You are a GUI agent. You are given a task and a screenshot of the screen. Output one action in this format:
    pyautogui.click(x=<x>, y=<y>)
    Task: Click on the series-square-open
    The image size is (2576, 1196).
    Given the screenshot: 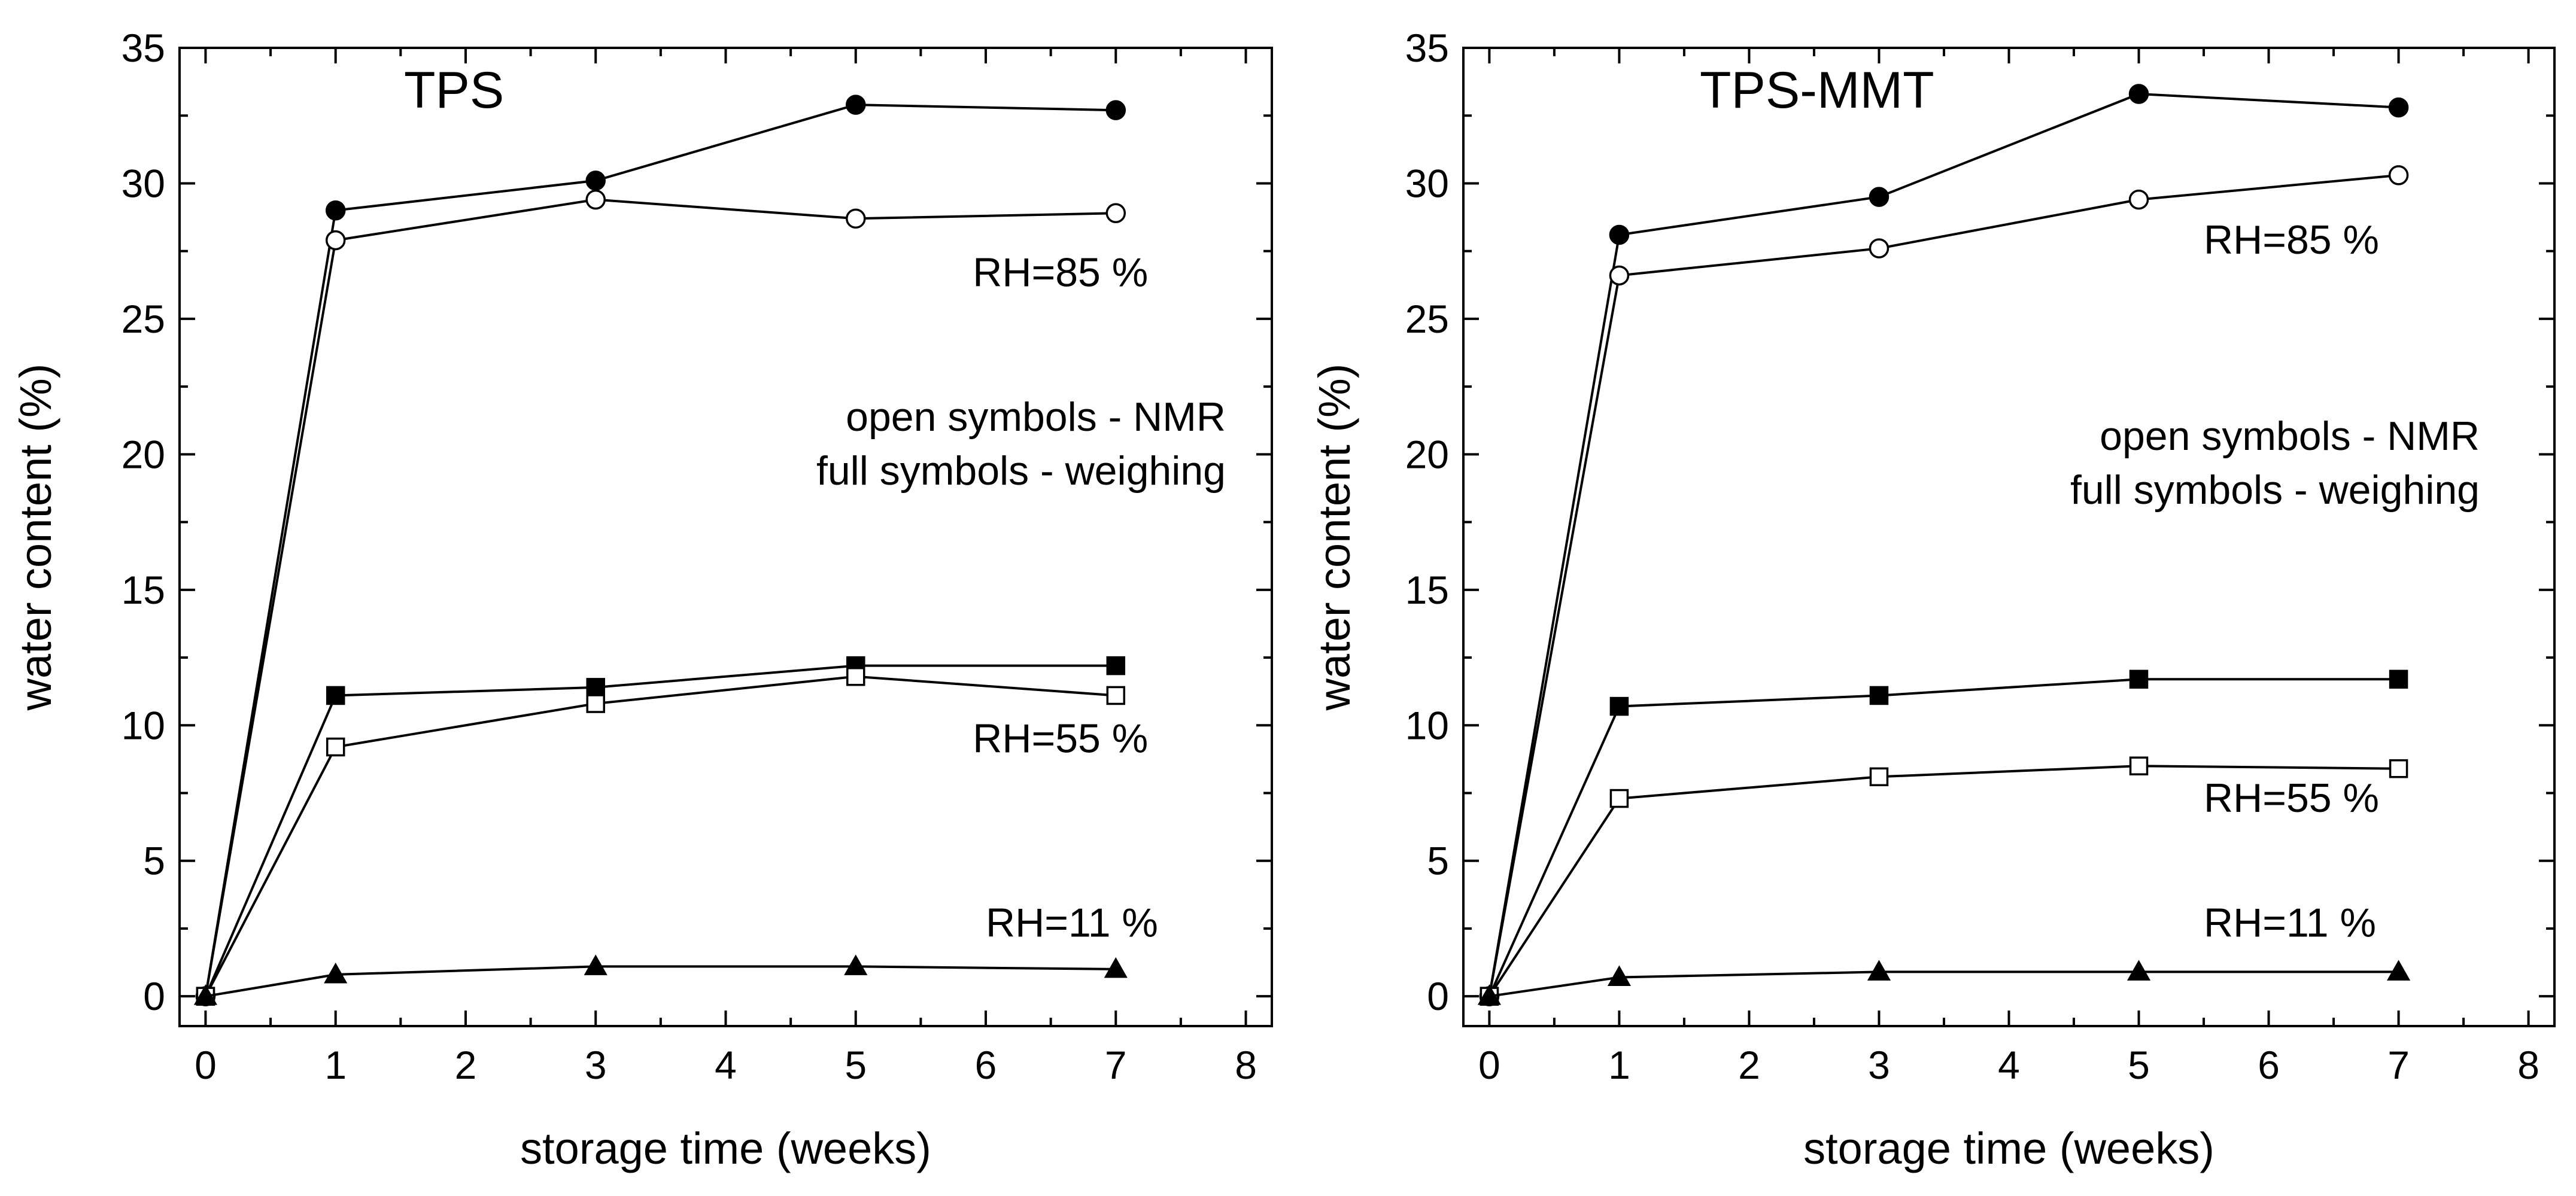 What is the action you would take?
    pyautogui.click(x=661, y=836)
    